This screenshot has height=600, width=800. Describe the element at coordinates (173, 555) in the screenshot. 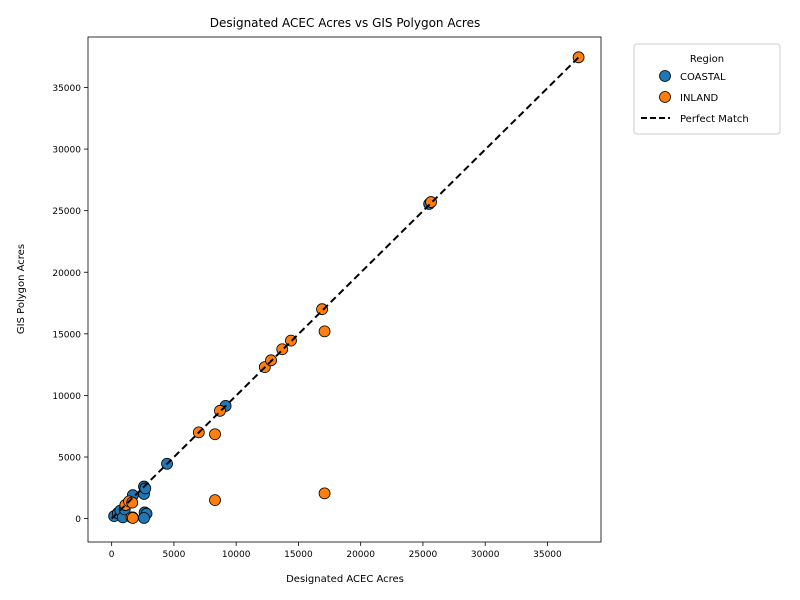

I see `x-tick-label: 5000` at that location.